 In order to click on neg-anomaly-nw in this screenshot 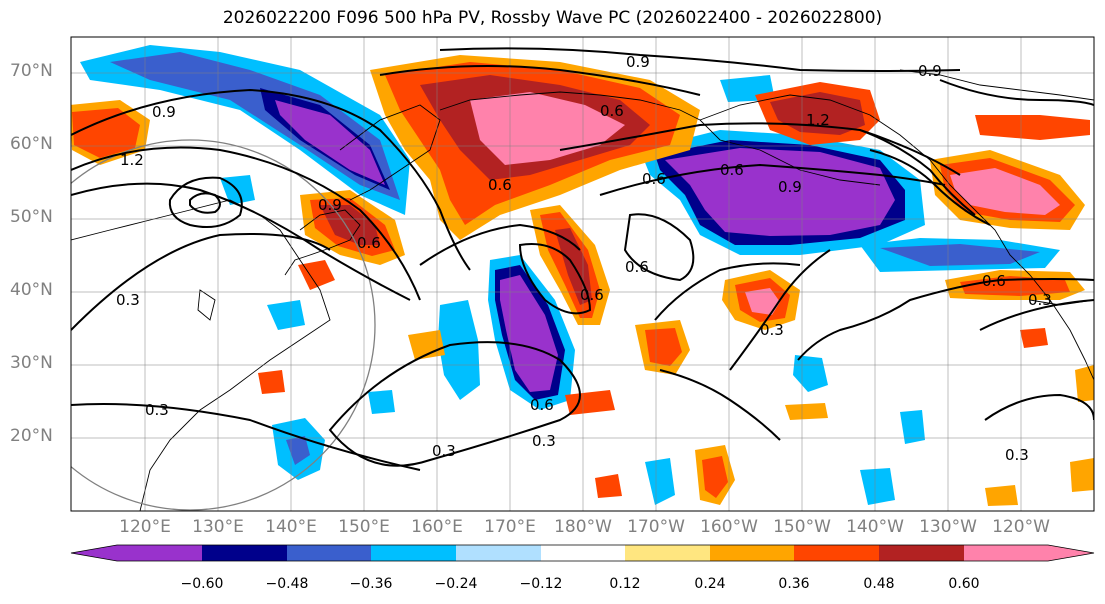, I will do `click(245, 130)`.